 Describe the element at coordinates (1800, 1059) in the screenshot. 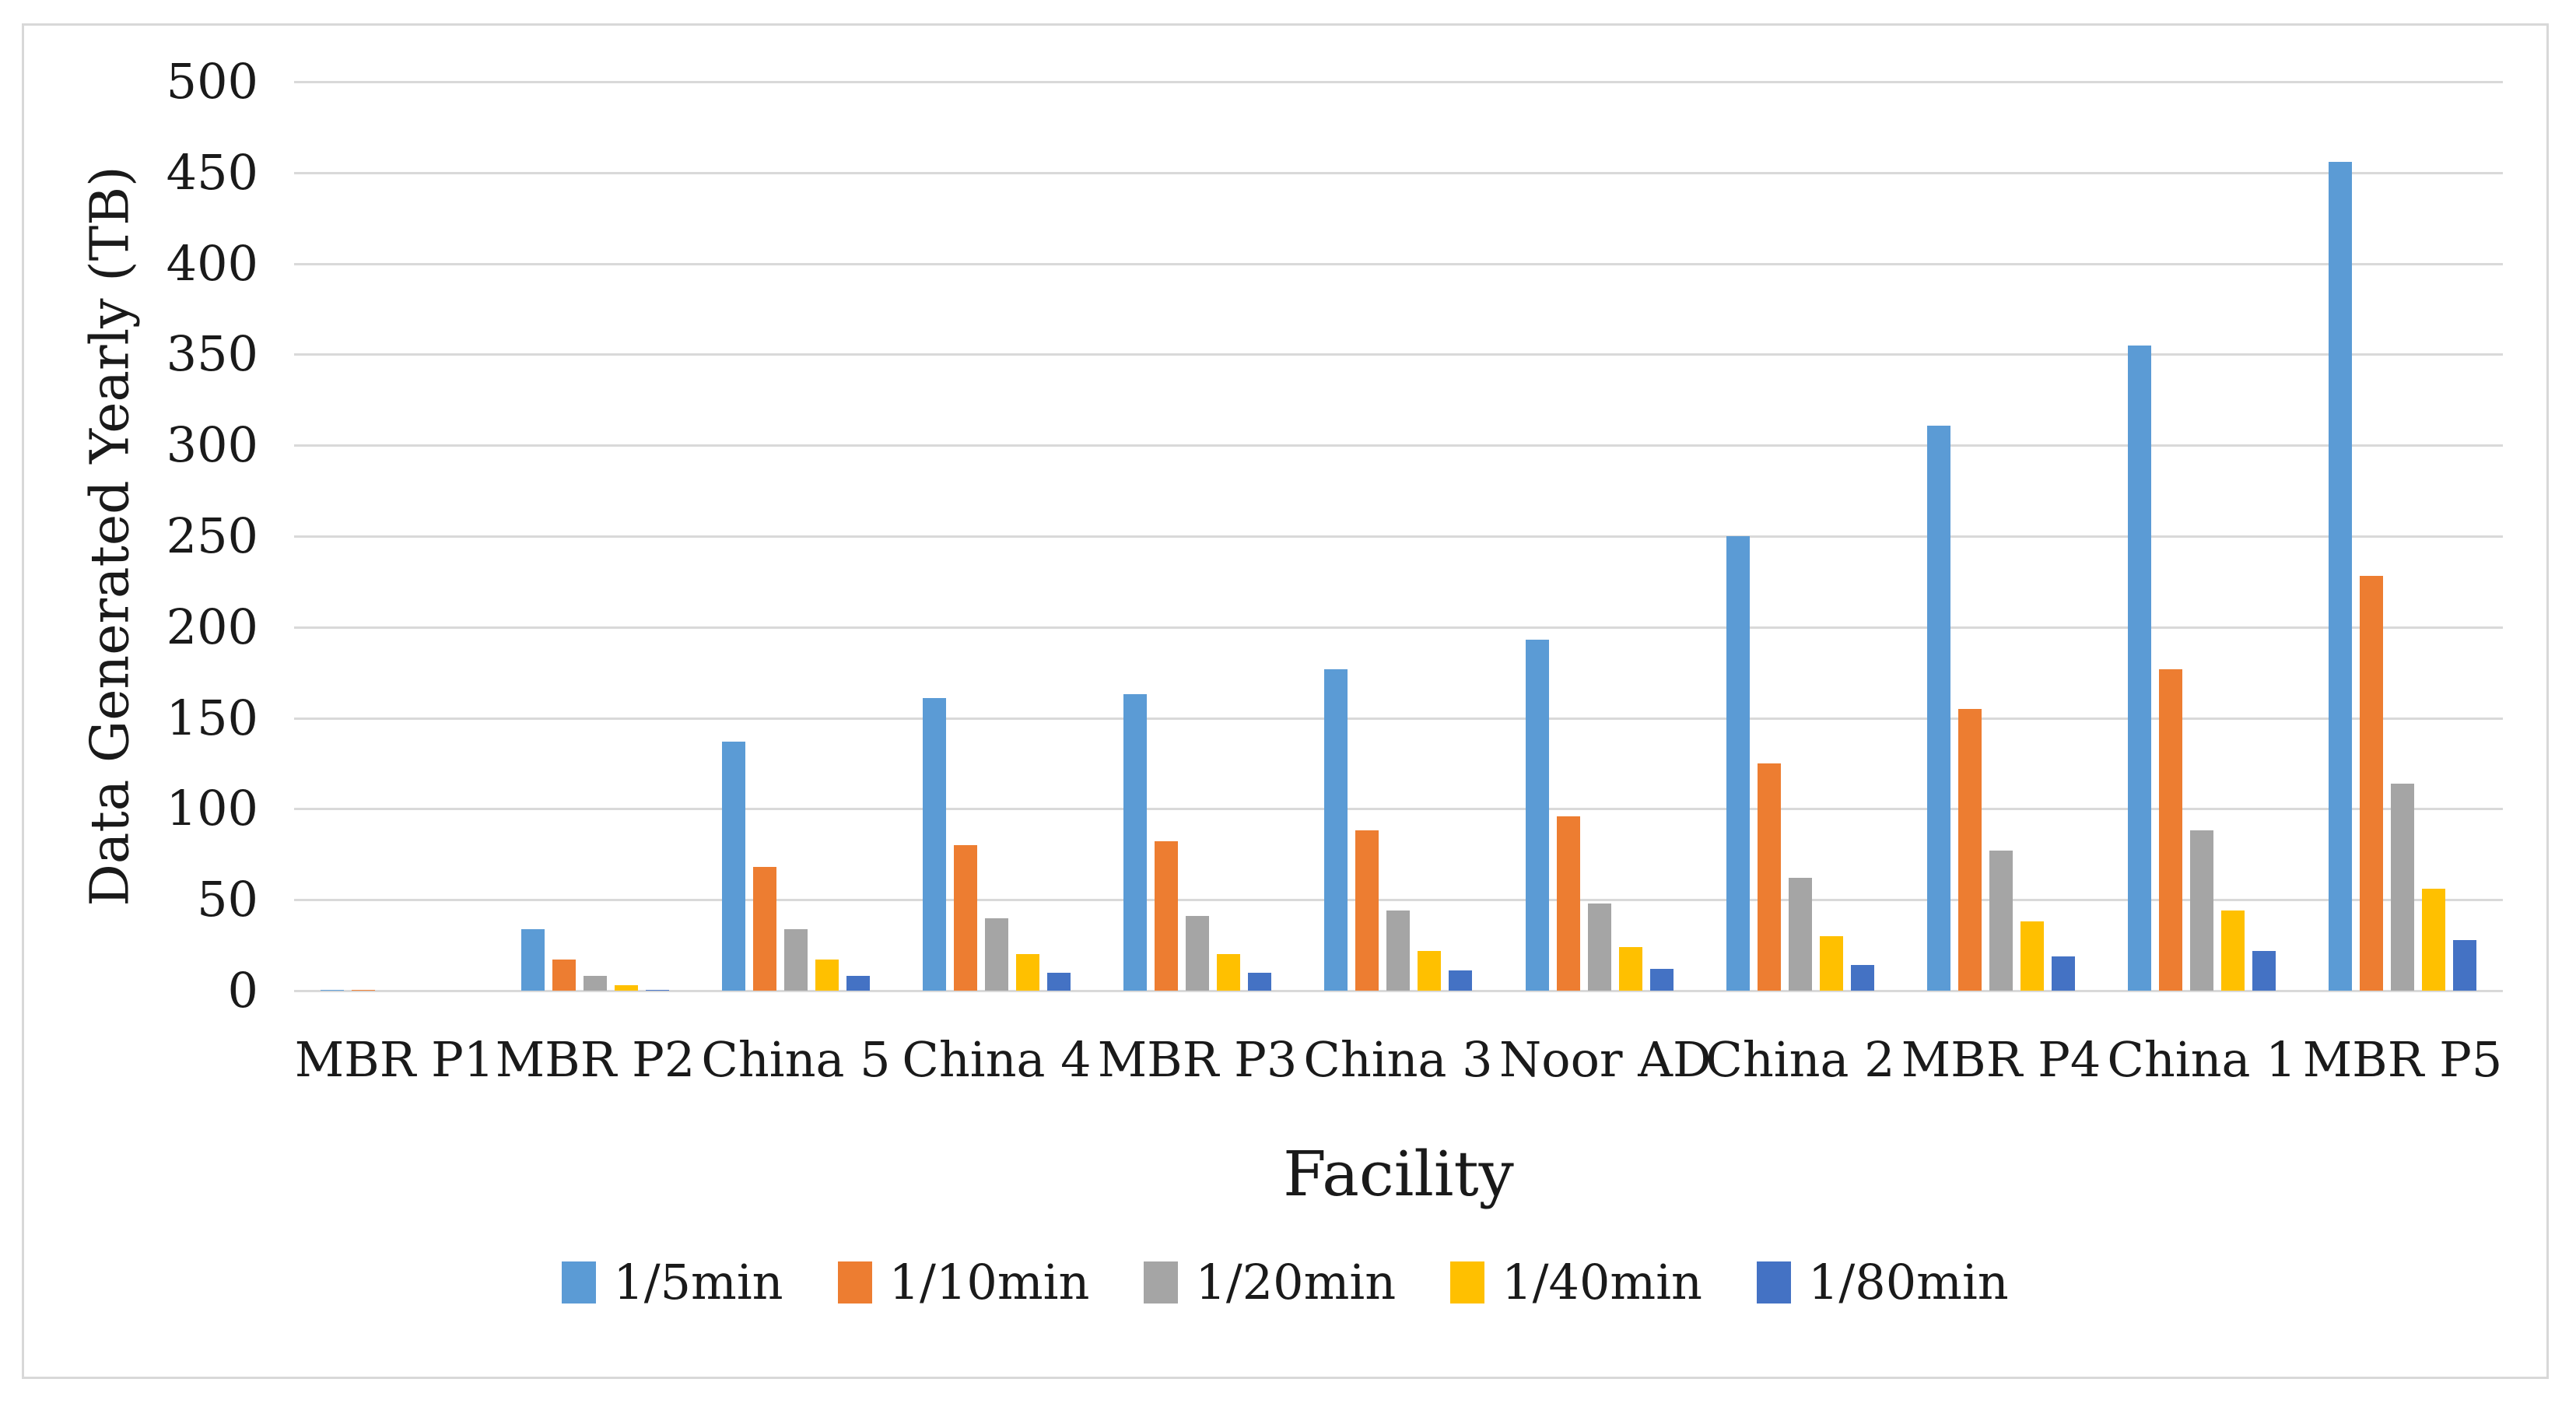

I see `x-category-label-China 2: China 2` at that location.